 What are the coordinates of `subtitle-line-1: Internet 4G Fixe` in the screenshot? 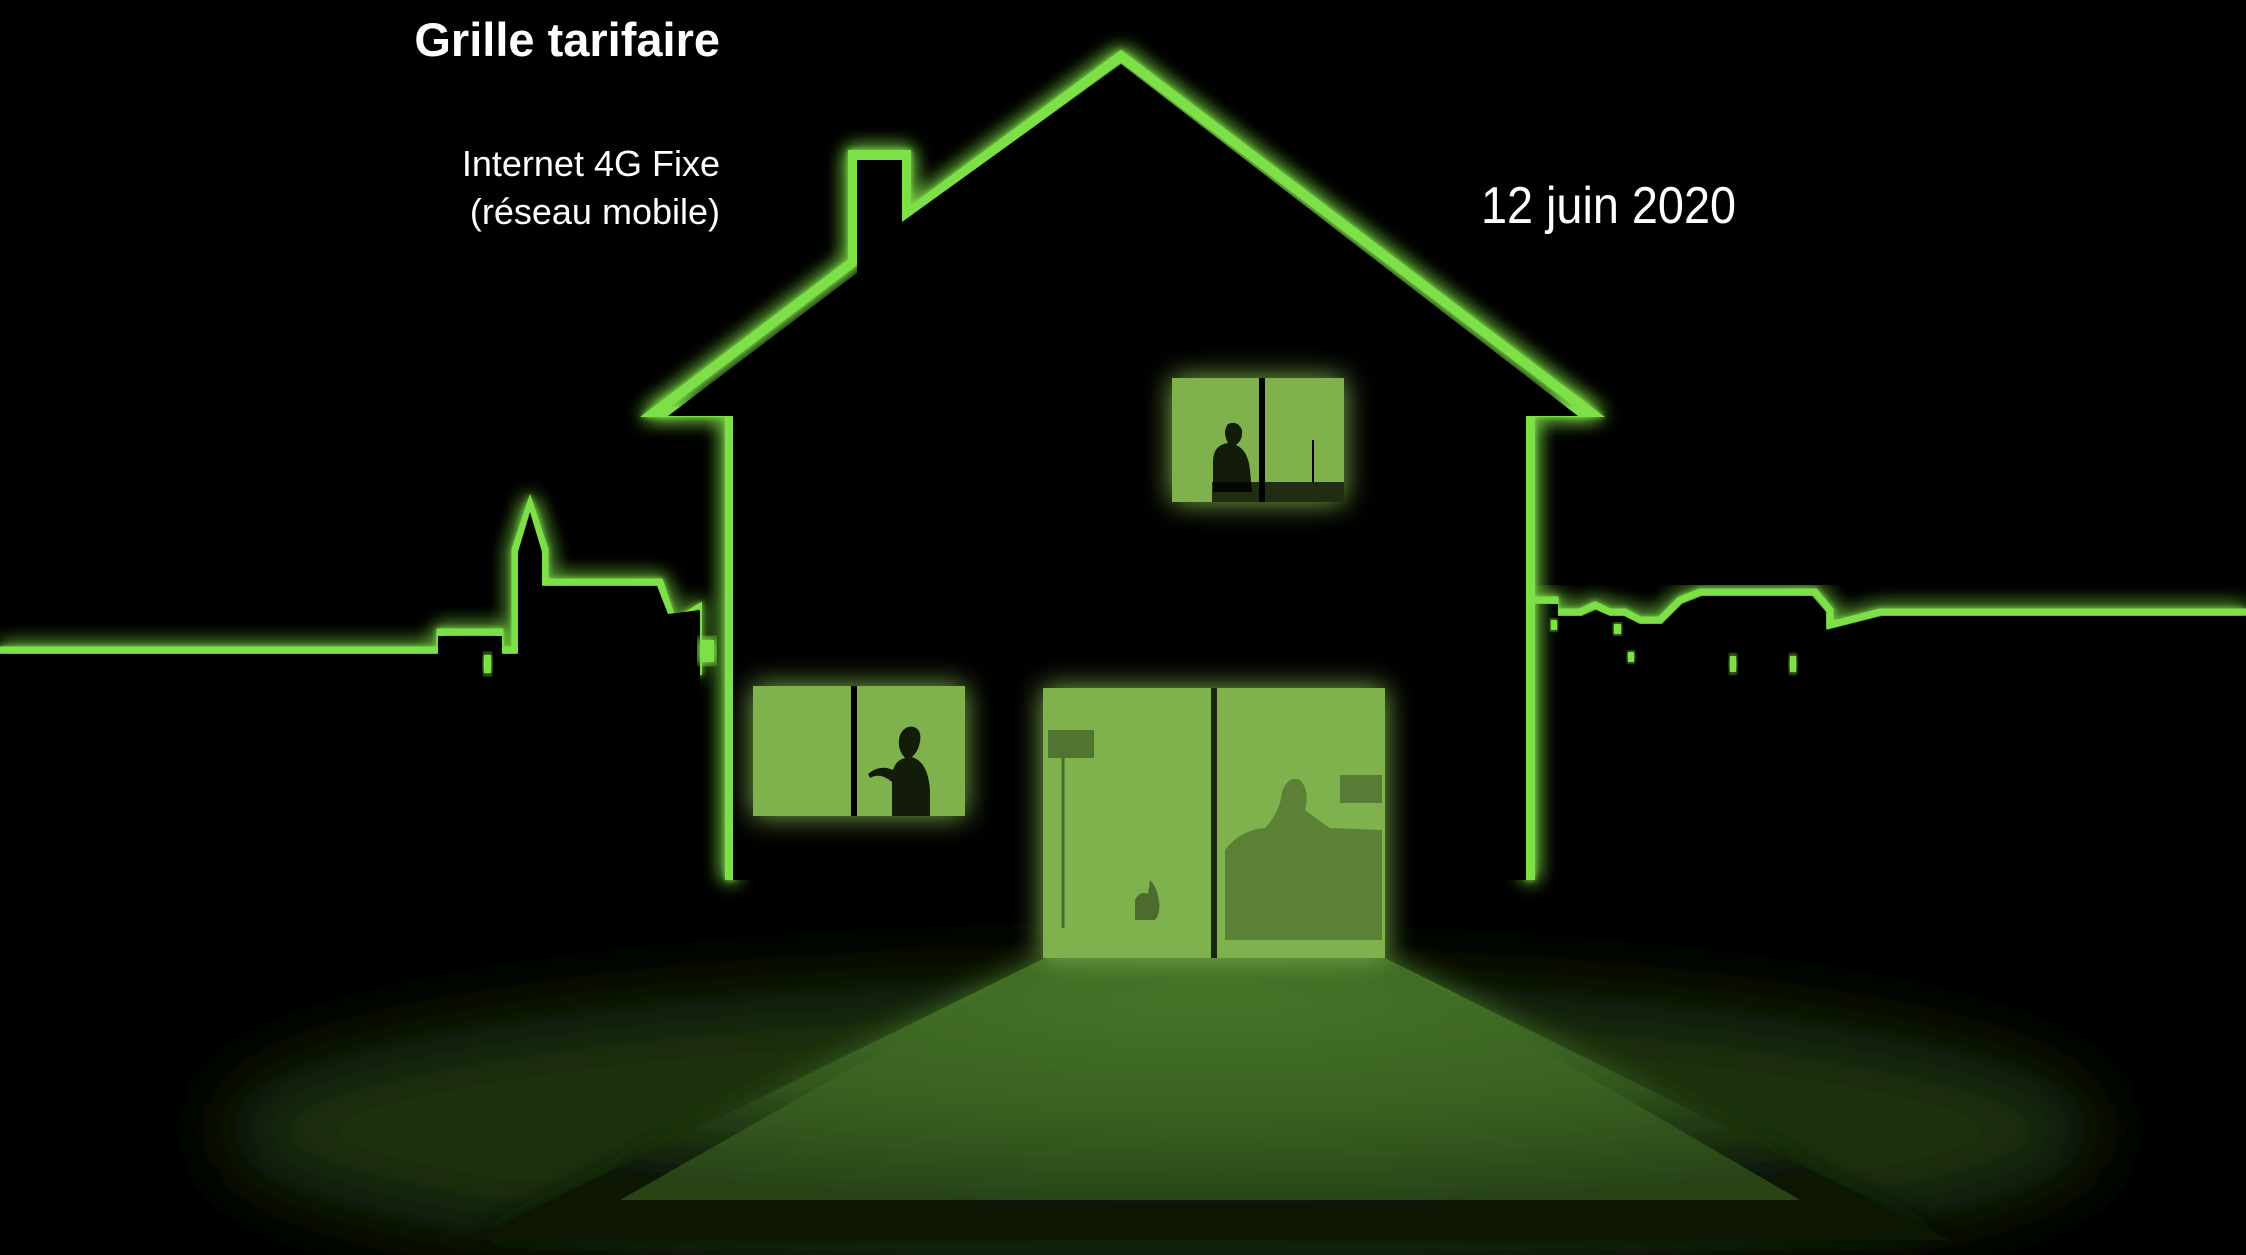 It's located at (590, 163).